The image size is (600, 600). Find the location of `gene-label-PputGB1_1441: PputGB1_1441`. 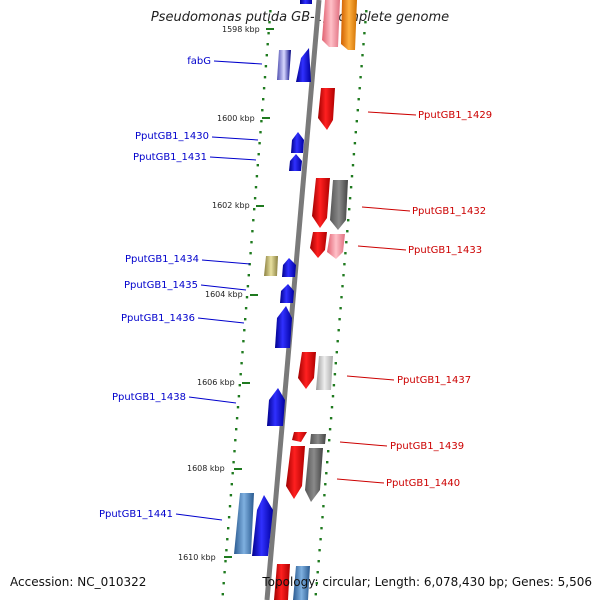

gene-label-PputGB1_1441: PputGB1_1441 is located at coordinates (136, 514).